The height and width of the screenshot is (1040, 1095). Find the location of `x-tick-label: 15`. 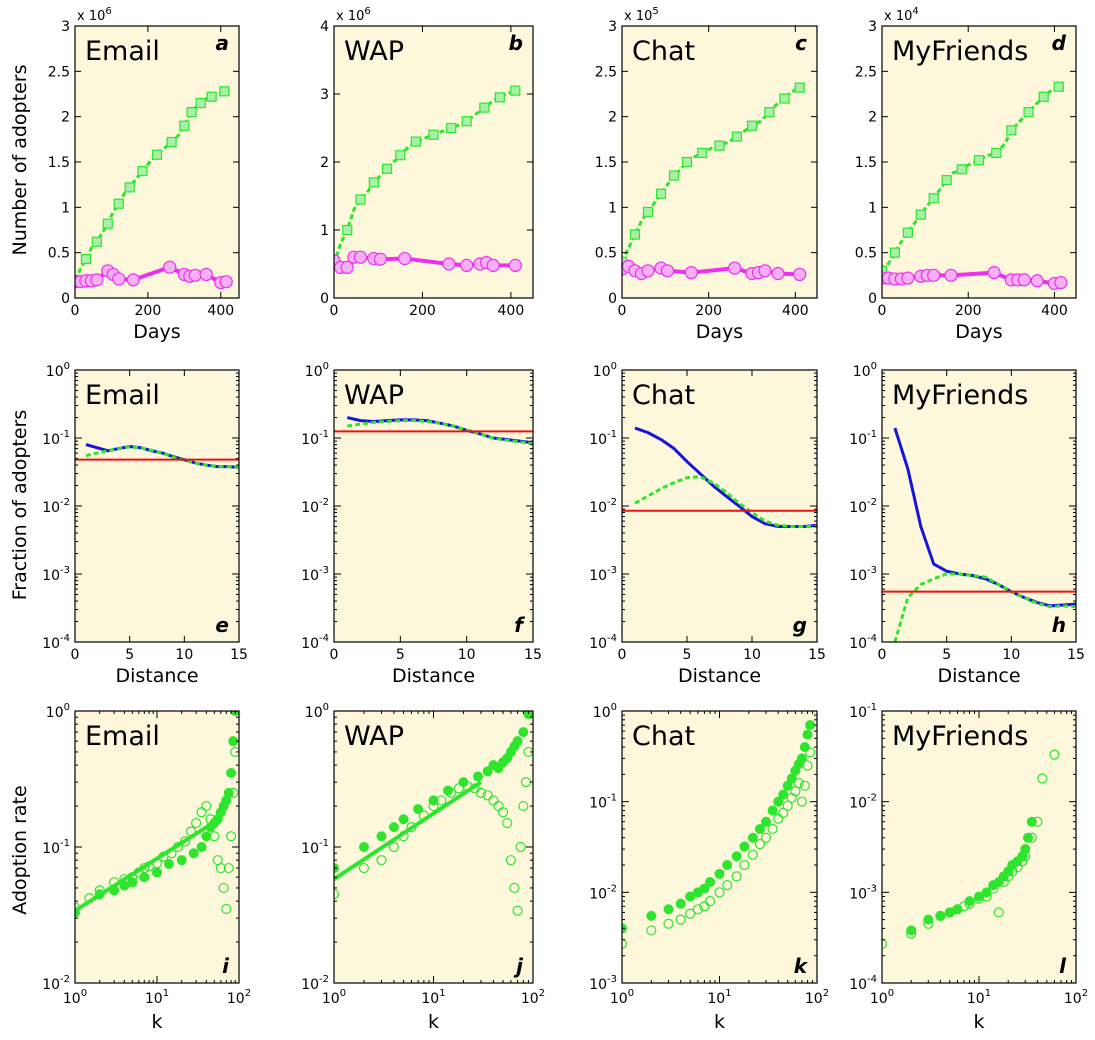

x-tick-label: 15 is located at coordinates (239, 655).